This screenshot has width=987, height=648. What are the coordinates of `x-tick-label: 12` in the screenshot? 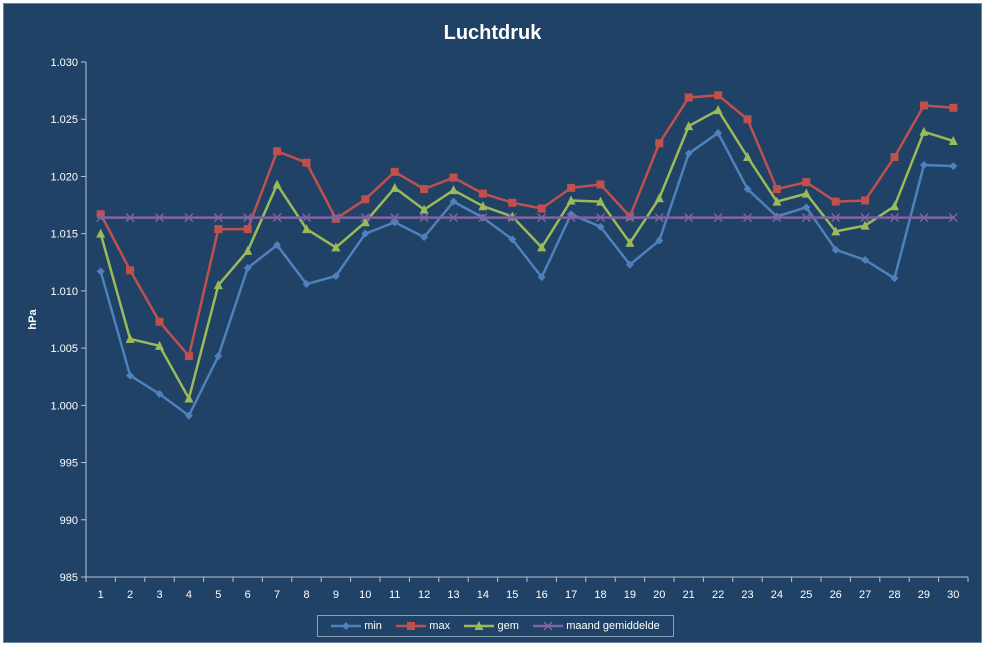 It's located at (424, 595).